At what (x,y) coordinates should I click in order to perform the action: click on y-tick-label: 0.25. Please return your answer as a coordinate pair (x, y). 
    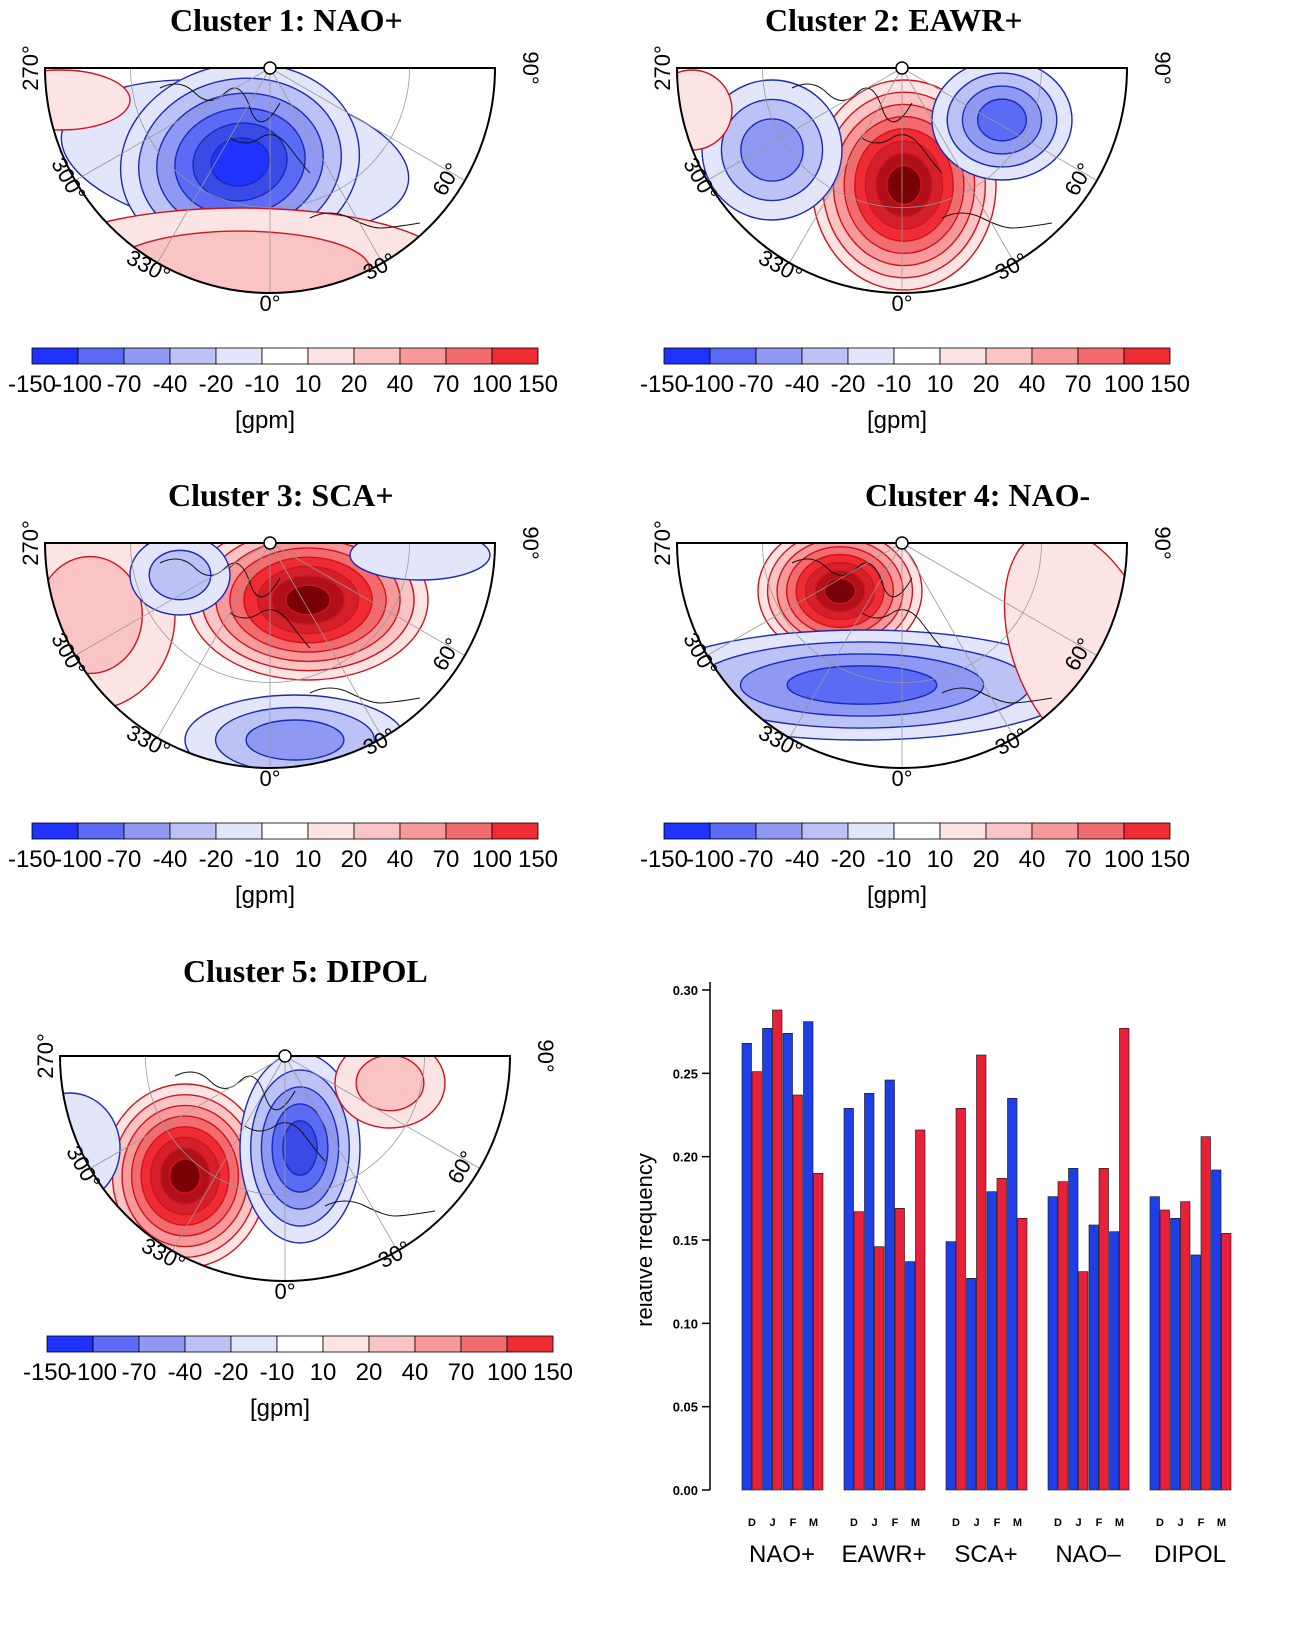
    Looking at the image, I should click on (685, 1073).